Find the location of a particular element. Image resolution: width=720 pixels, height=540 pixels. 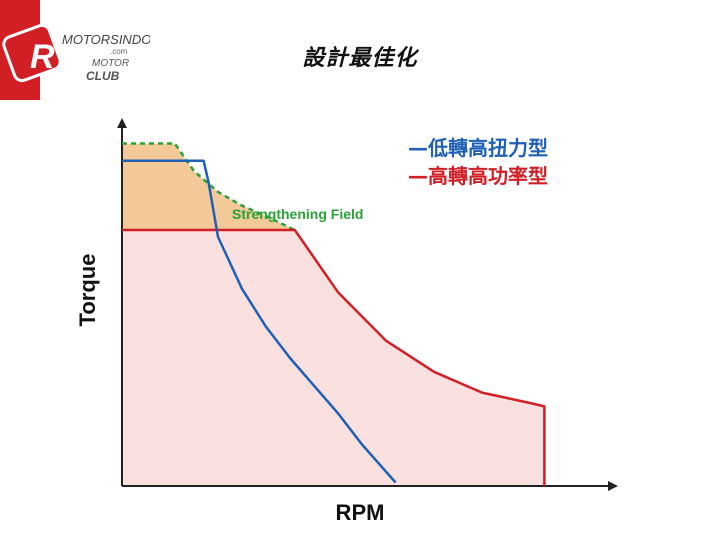

y-axis-arrow is located at coordinates (122, 123).